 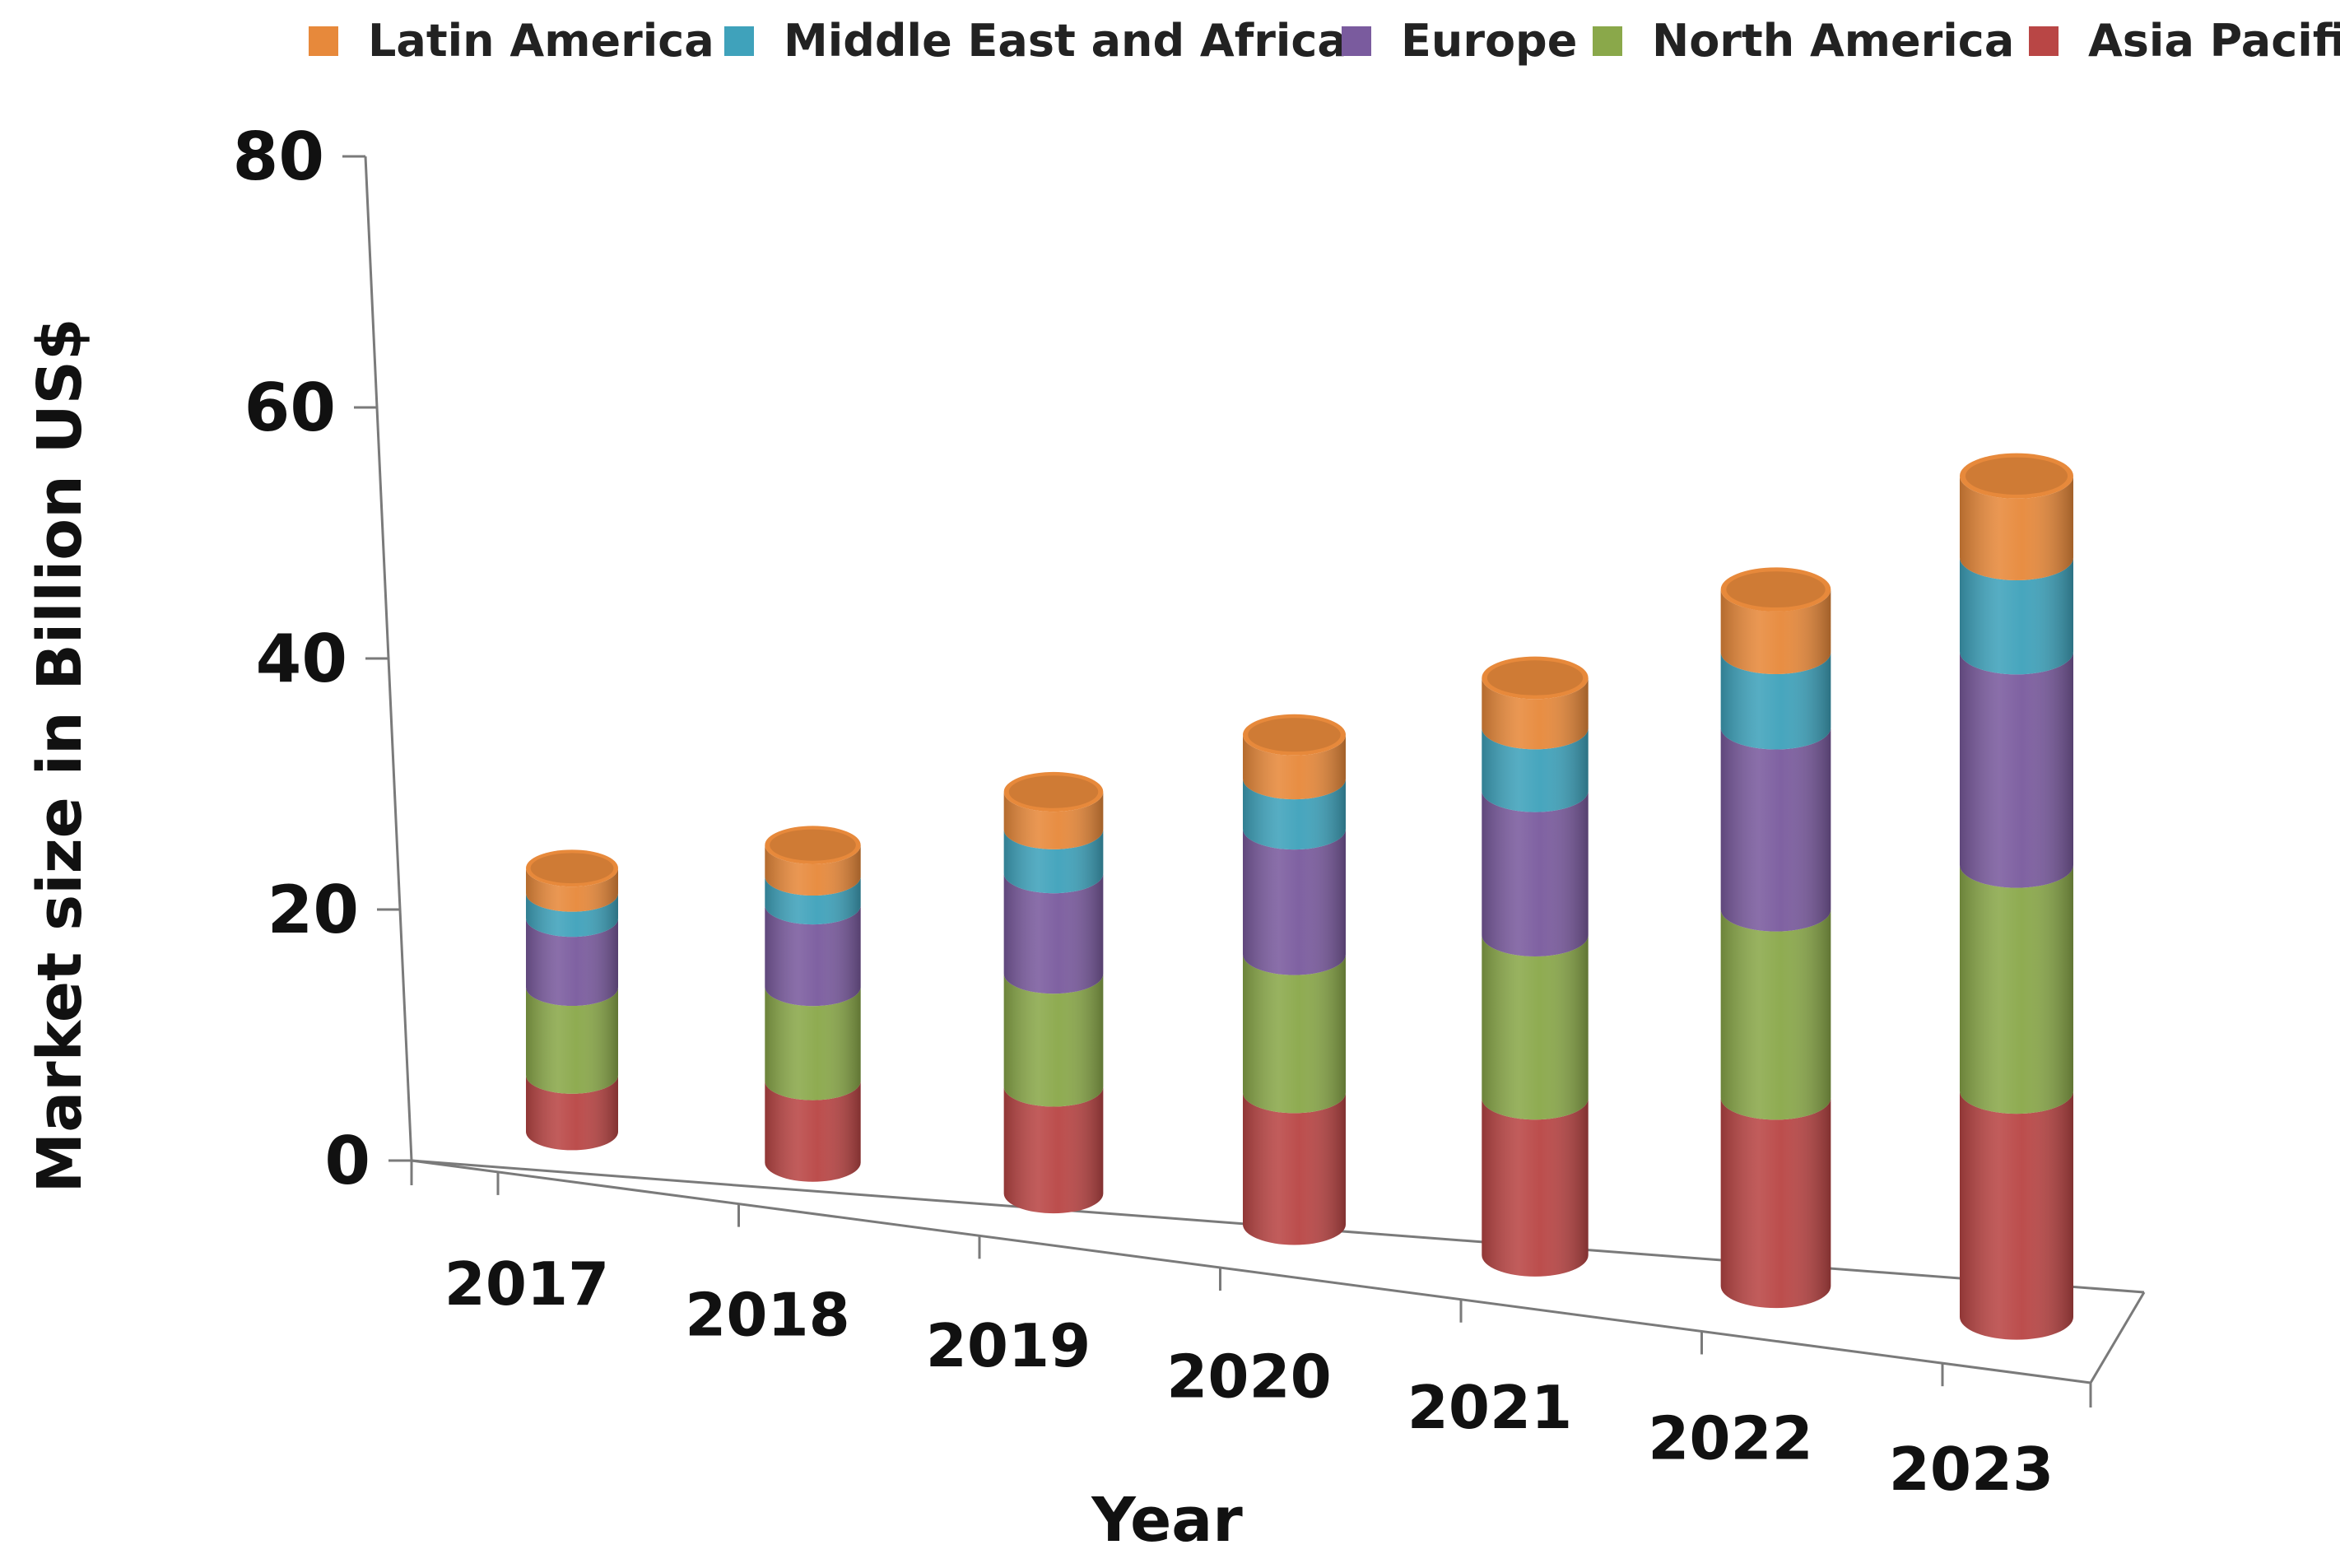 I want to click on bar-stack-2021, so click(x=1535, y=966).